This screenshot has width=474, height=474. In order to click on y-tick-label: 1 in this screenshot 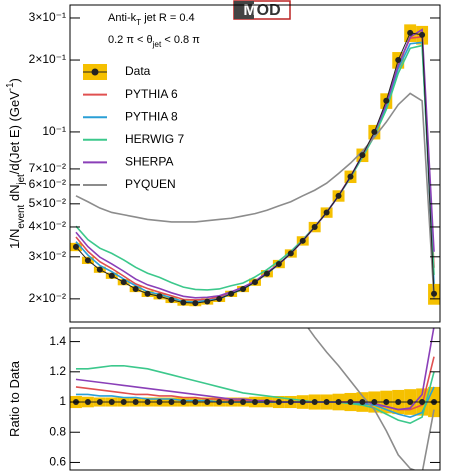, I will do `click(62, 401)`.